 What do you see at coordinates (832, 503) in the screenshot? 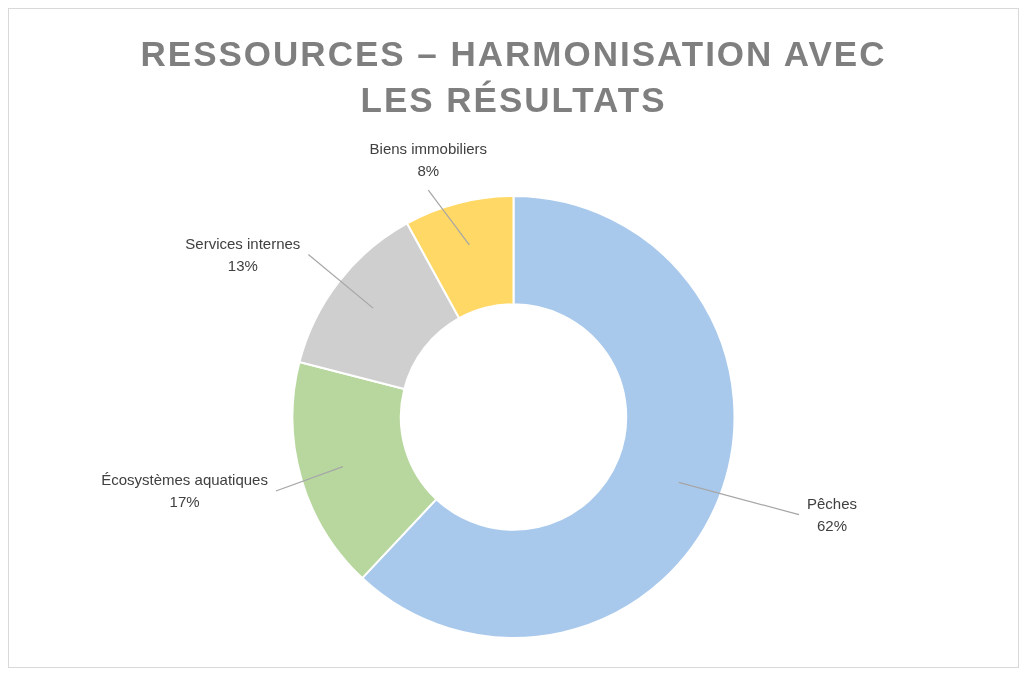
I see `slice-label: Pêches` at bounding box center [832, 503].